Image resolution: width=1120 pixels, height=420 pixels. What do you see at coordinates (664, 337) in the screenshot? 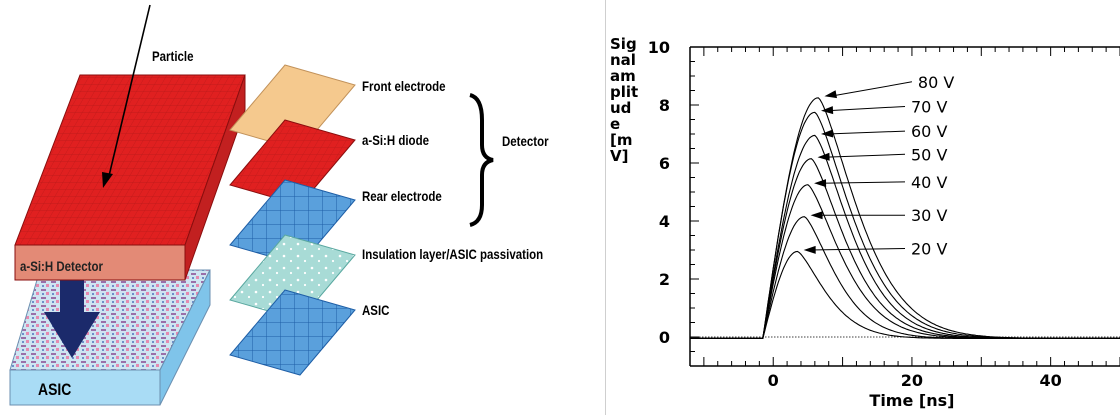
I see `y-tick-label: 0` at bounding box center [664, 337].